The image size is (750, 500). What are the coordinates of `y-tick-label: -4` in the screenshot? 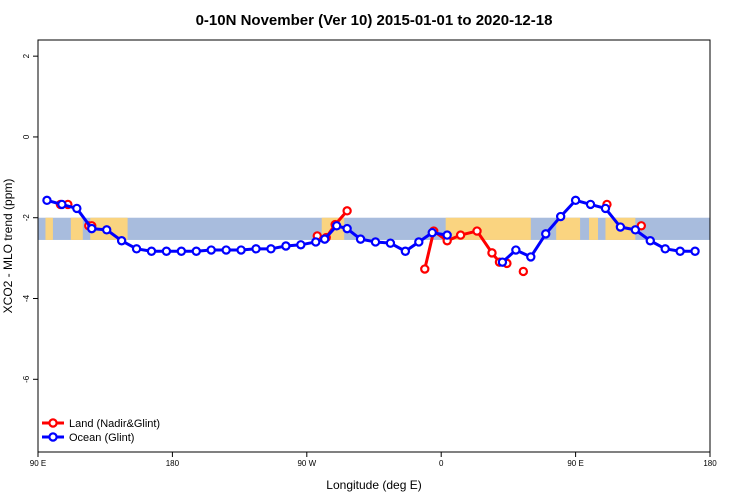 It's located at (26, 298).